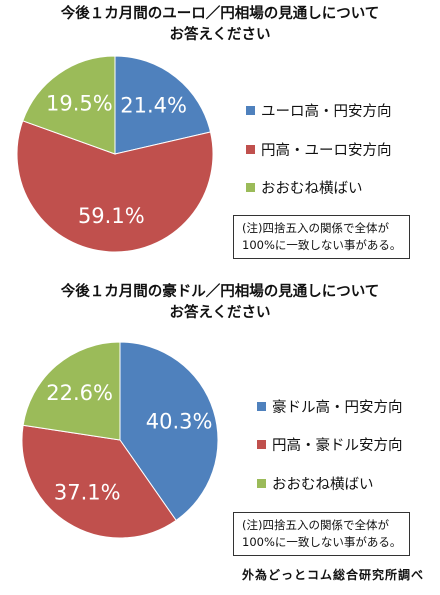  I want to click on chart2-legend-item-0: 豪ドル高・円安方向, so click(330, 406).